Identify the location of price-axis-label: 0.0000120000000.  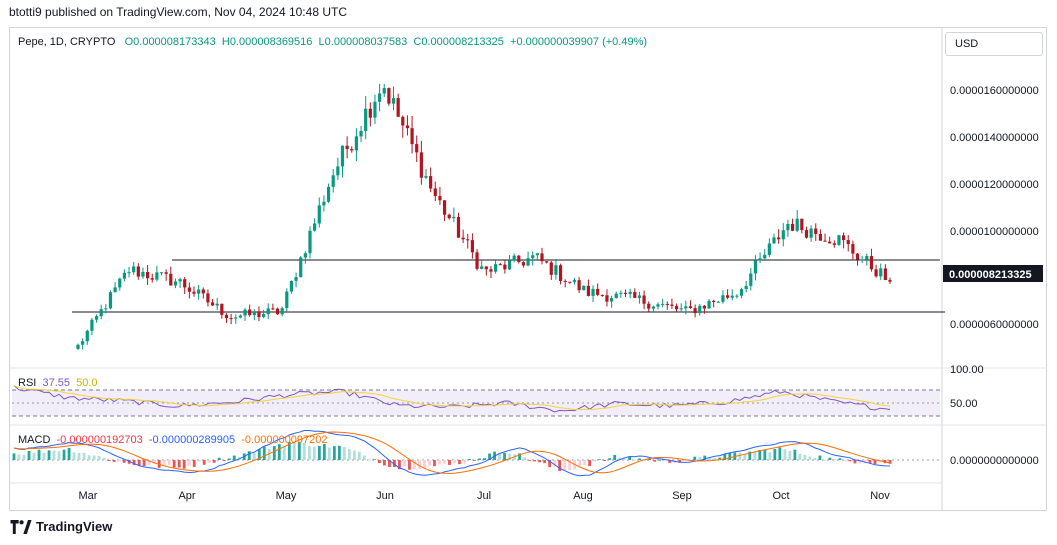
(994, 185).